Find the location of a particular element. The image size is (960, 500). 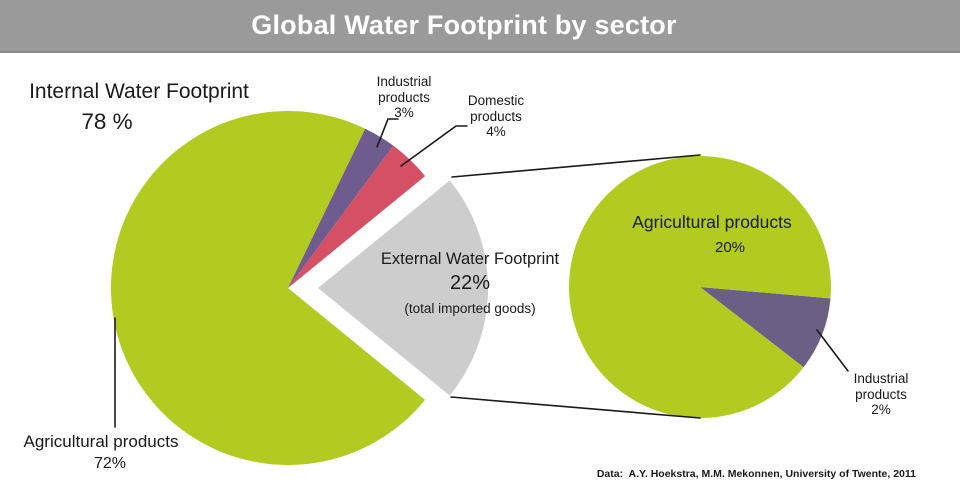

wedge-title: External Water Footprint is located at coordinates (470, 259).